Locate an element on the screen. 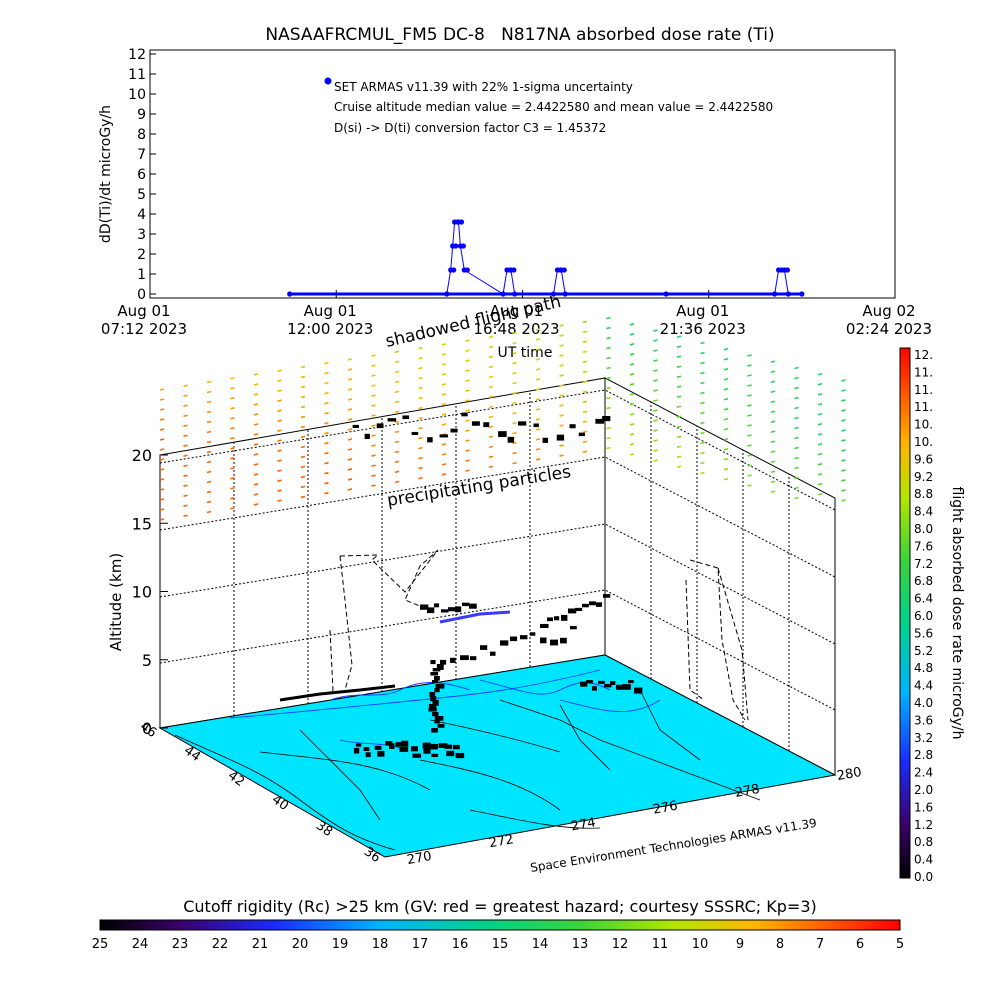 This screenshot has height=1000, width=1000. dose-colorbar-tick-label: 7.2 is located at coordinates (923, 564).